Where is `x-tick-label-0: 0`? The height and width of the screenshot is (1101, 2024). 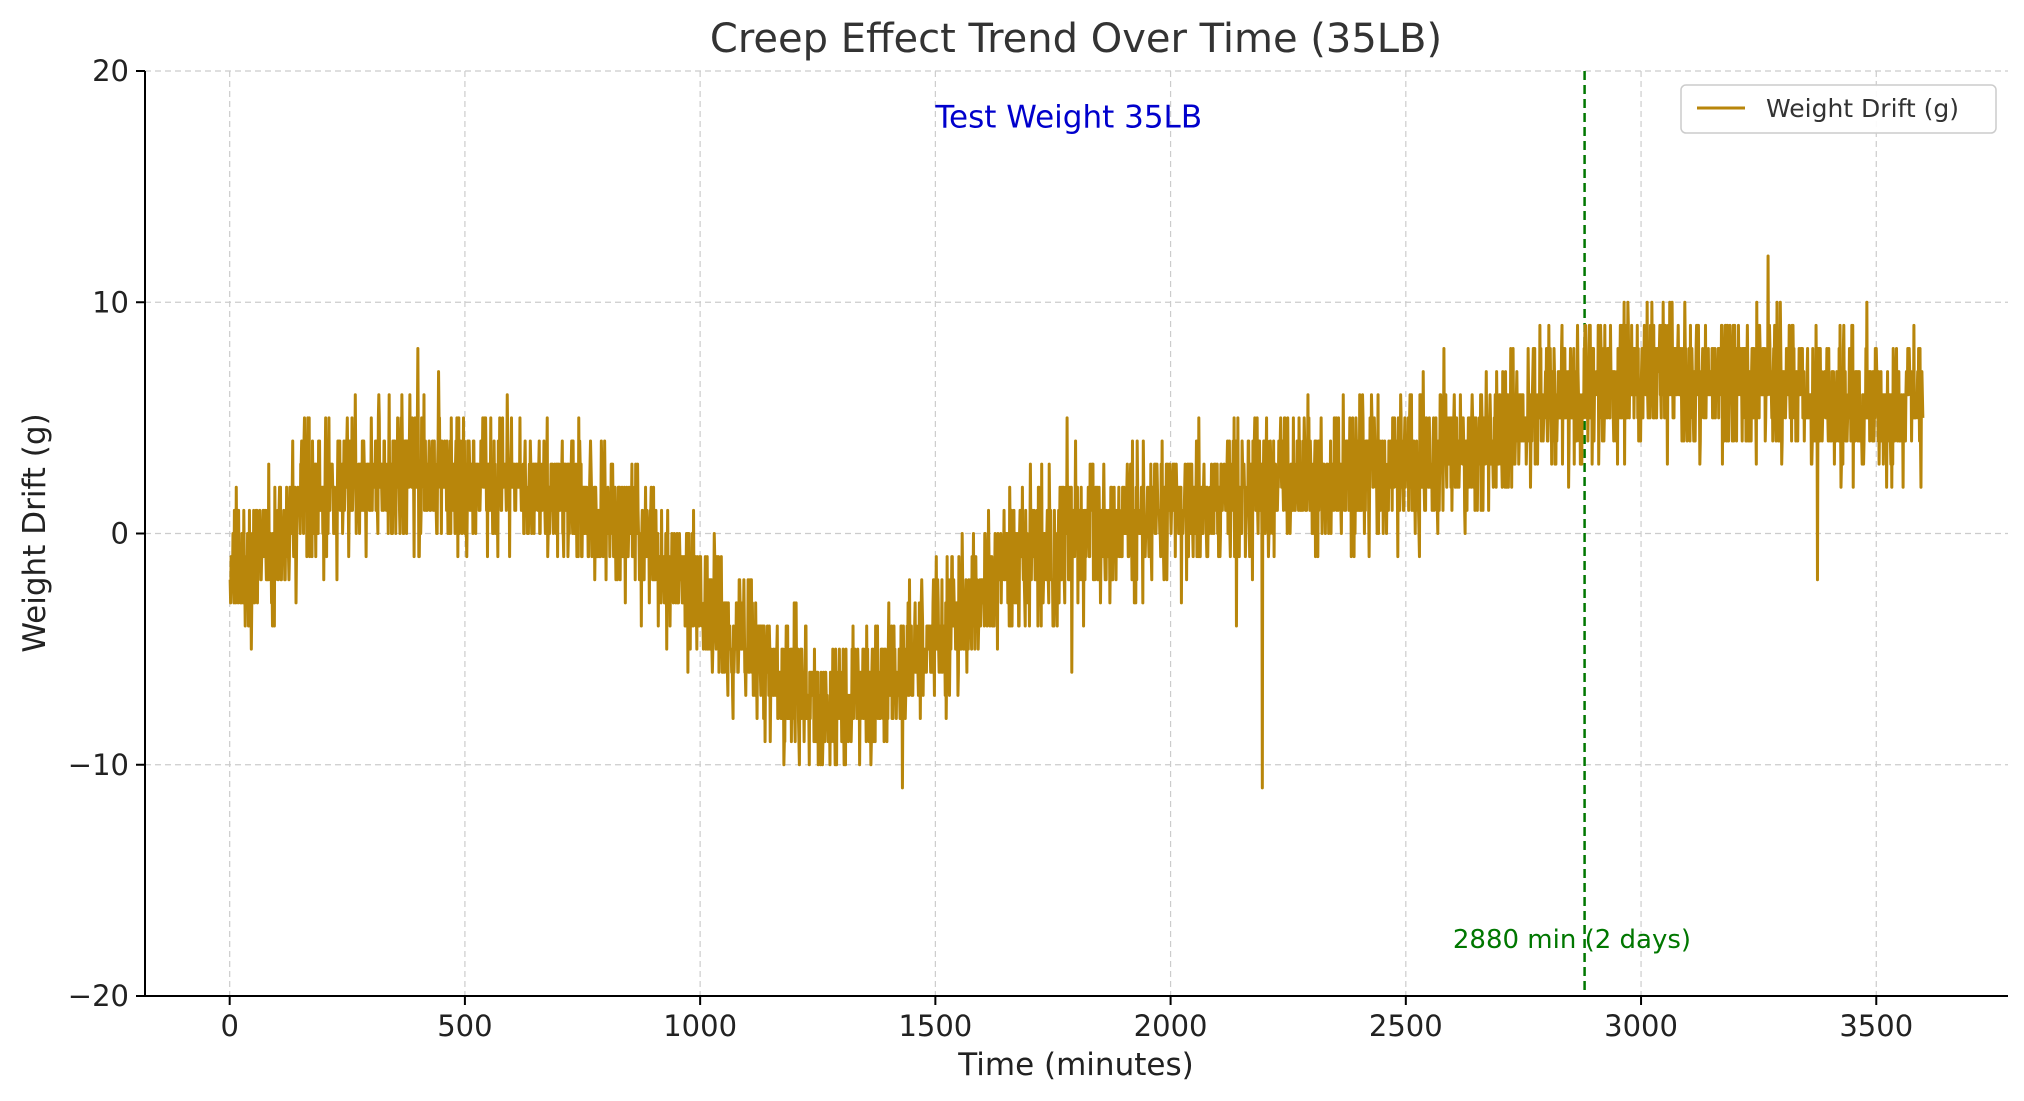
x-tick-label-0: 0 is located at coordinates (229, 1026).